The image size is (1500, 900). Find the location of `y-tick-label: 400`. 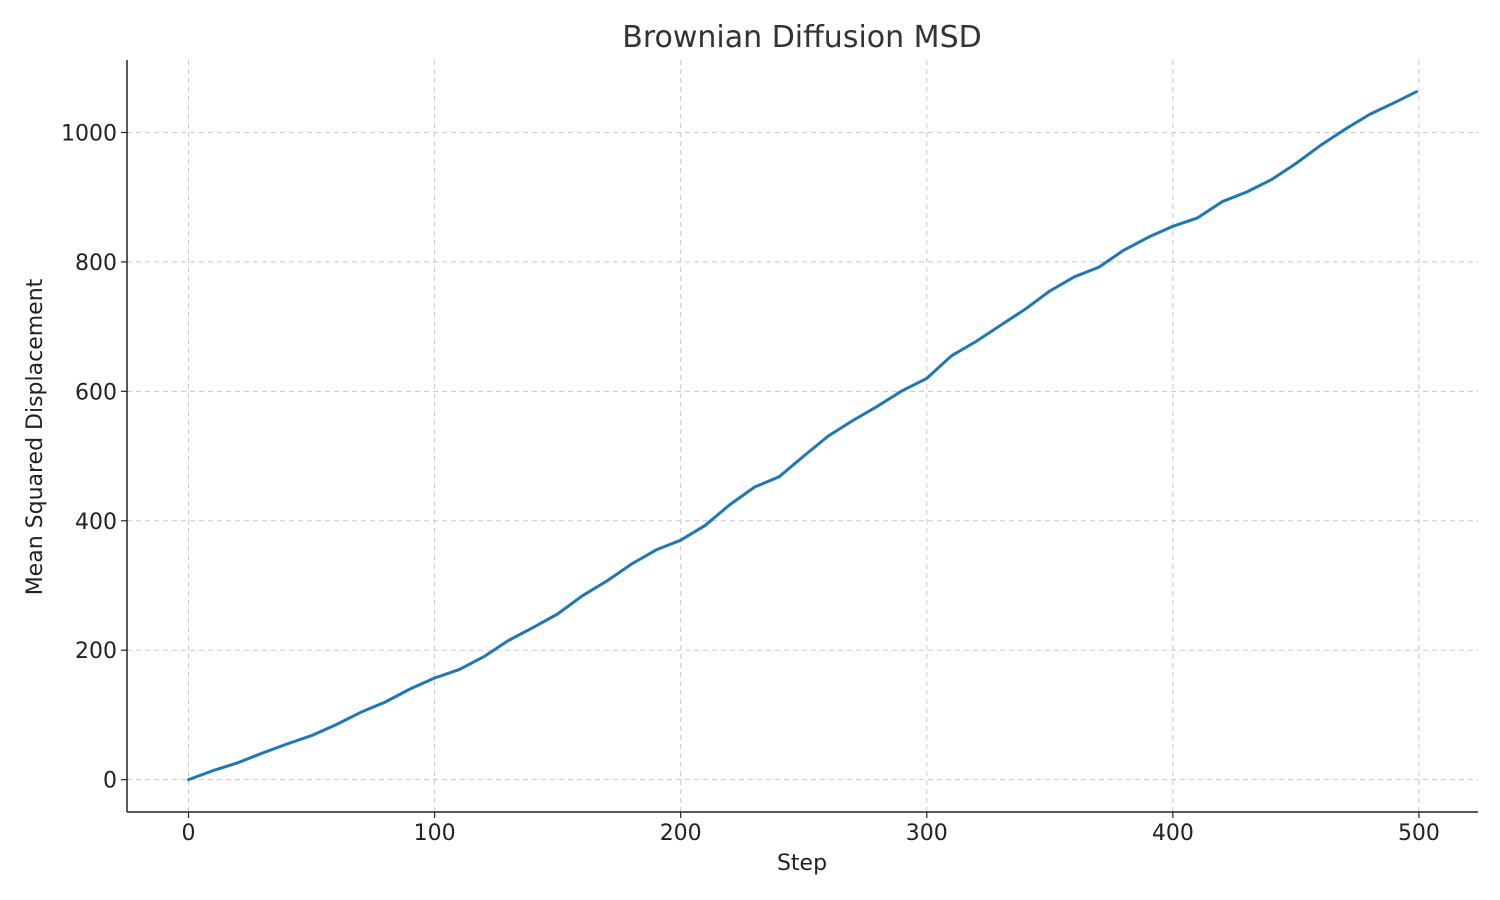

y-tick-label: 400 is located at coordinates (96, 522).